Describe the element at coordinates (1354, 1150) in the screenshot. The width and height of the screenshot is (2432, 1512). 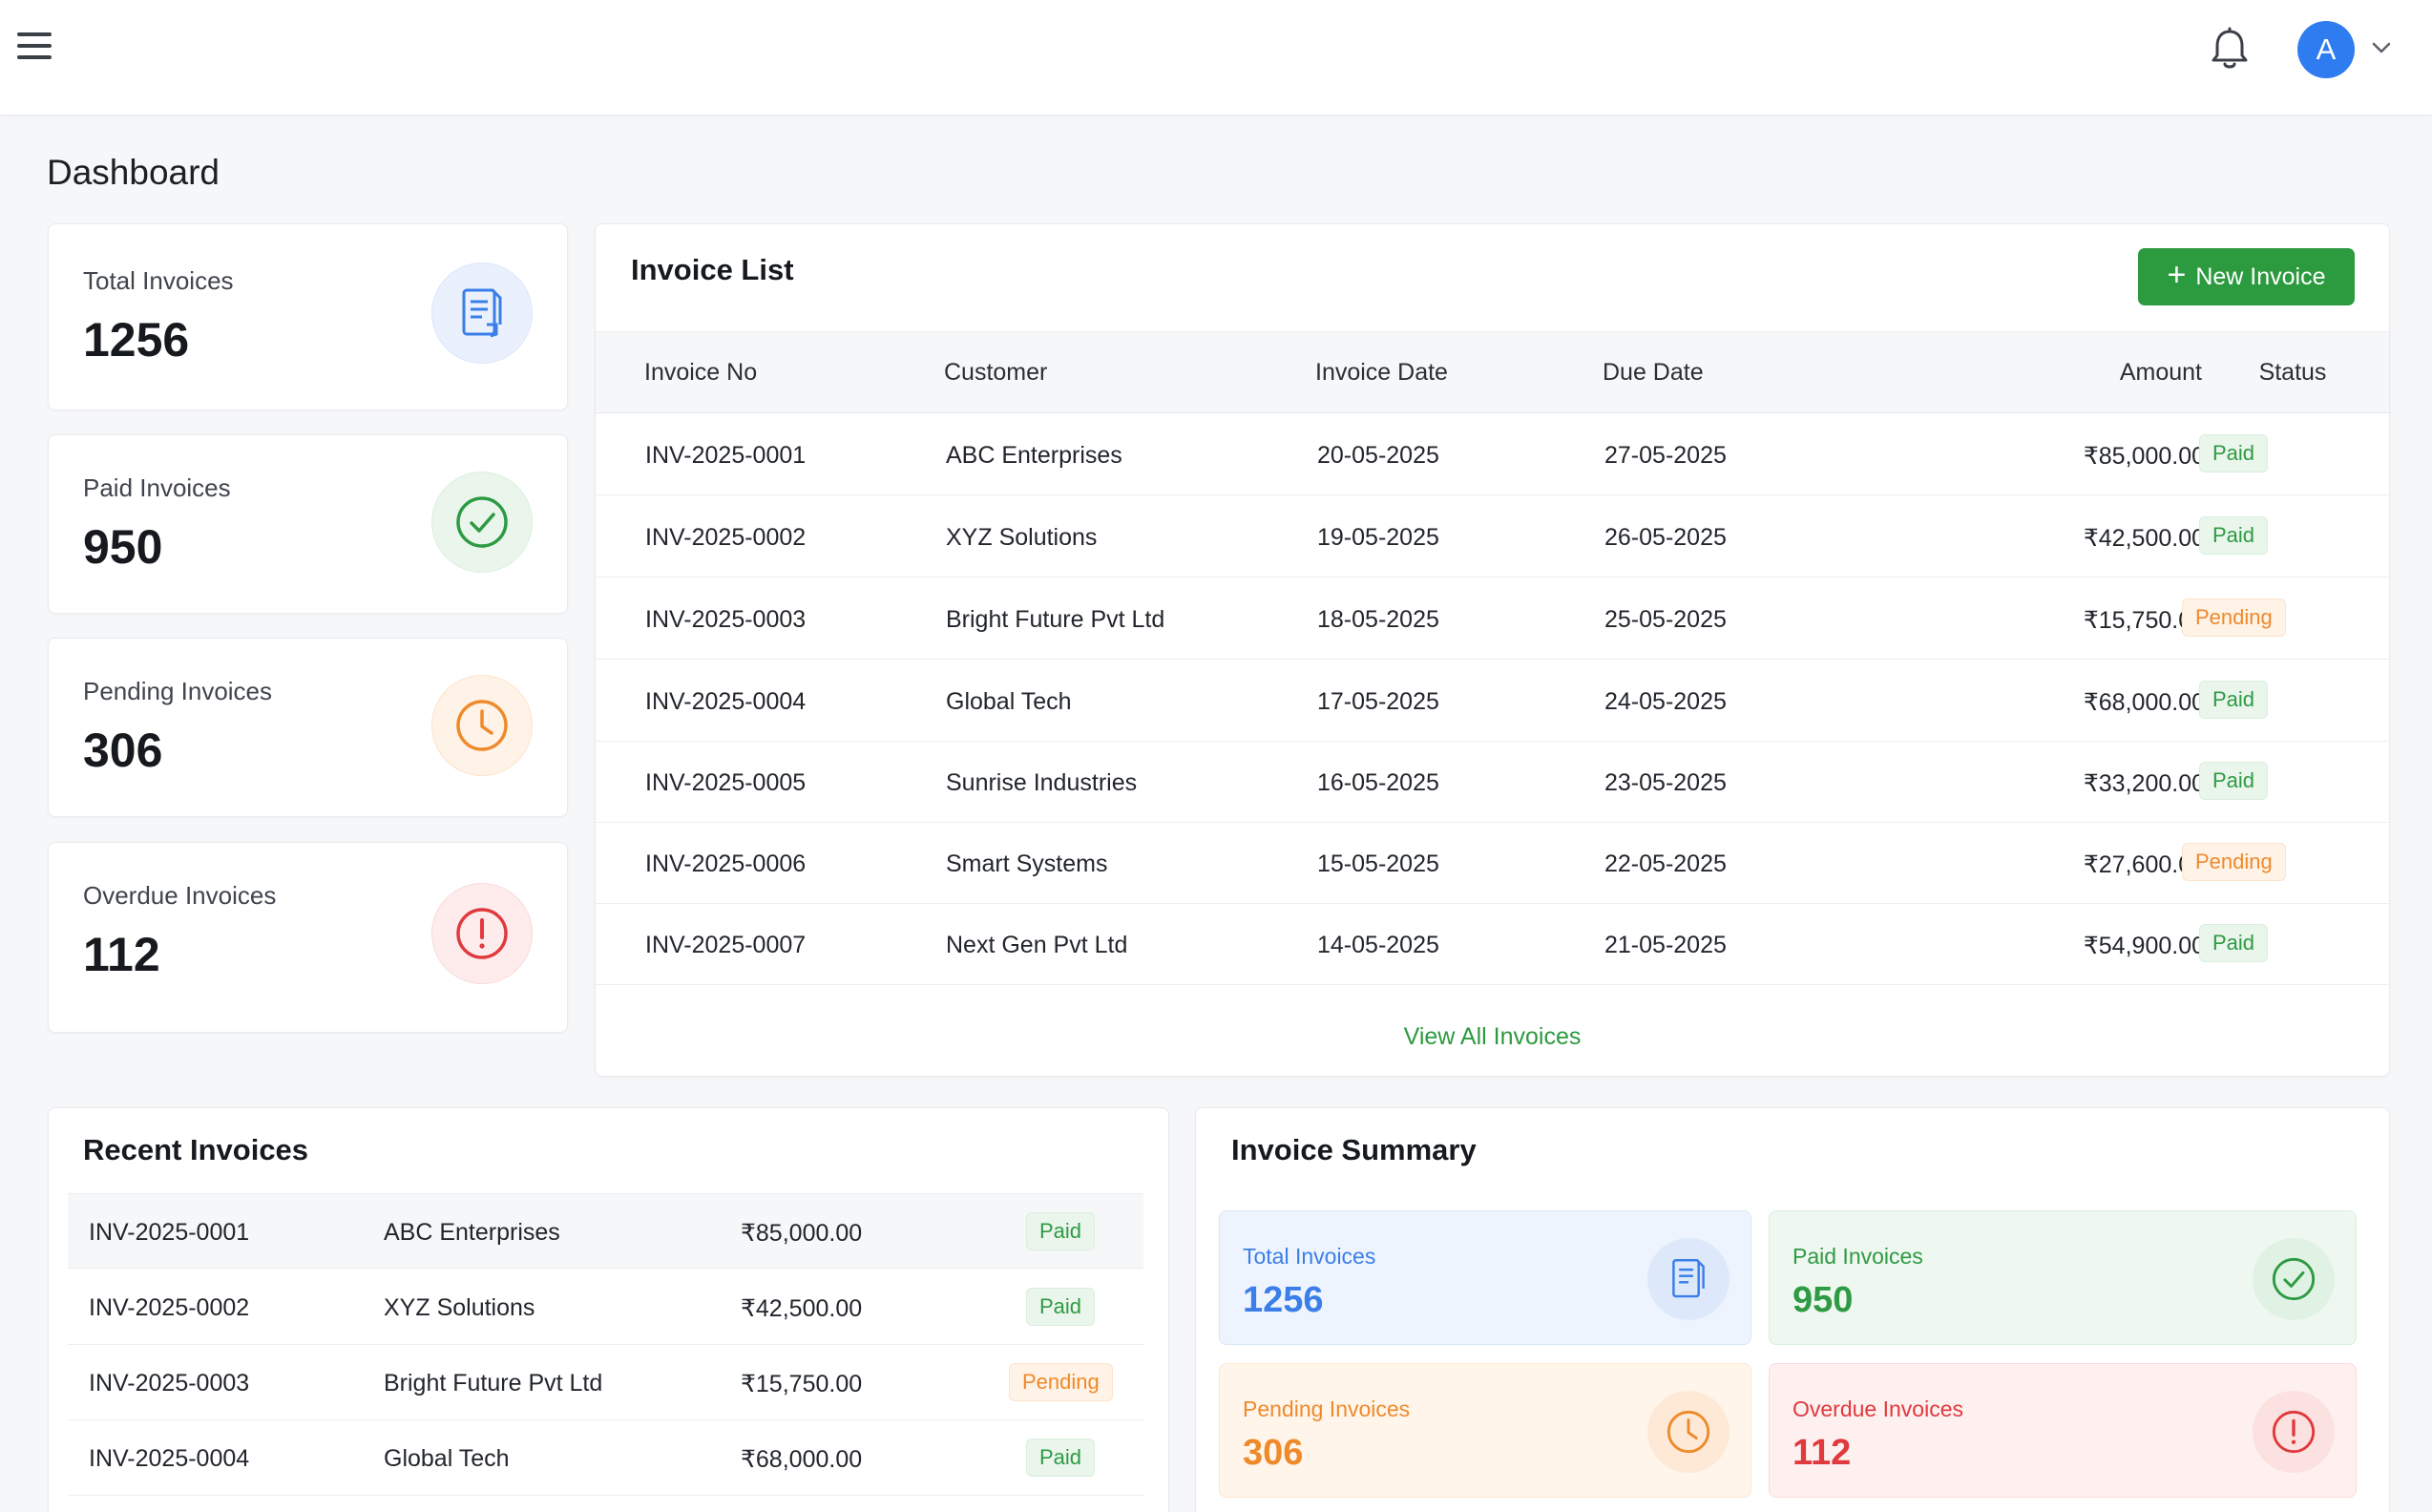
I see `invoice-summary-title: Invoice Summary` at that location.